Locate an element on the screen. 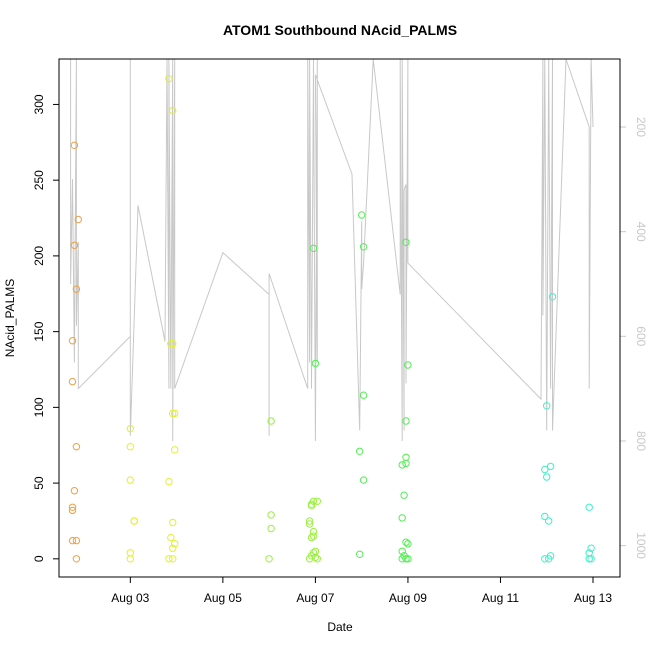 This screenshot has height=650, width=650. x-tick-label: Aug 13 is located at coordinates (593, 598).